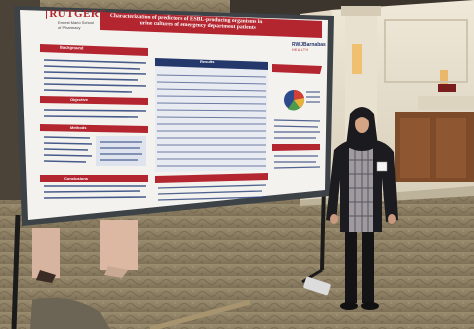 The height and width of the screenshot is (329, 474). I want to click on partner-logo-main: RWJBarnabas, so click(309, 45).